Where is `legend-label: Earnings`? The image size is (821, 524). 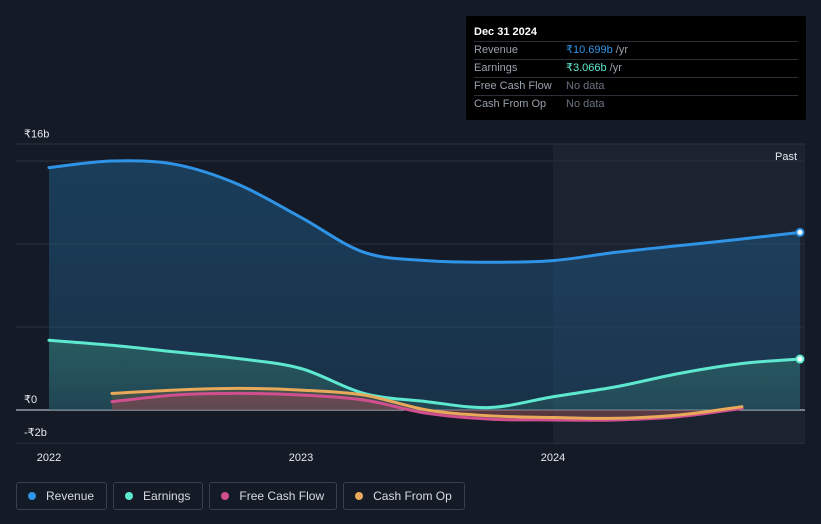 legend-label: Earnings is located at coordinates (167, 496).